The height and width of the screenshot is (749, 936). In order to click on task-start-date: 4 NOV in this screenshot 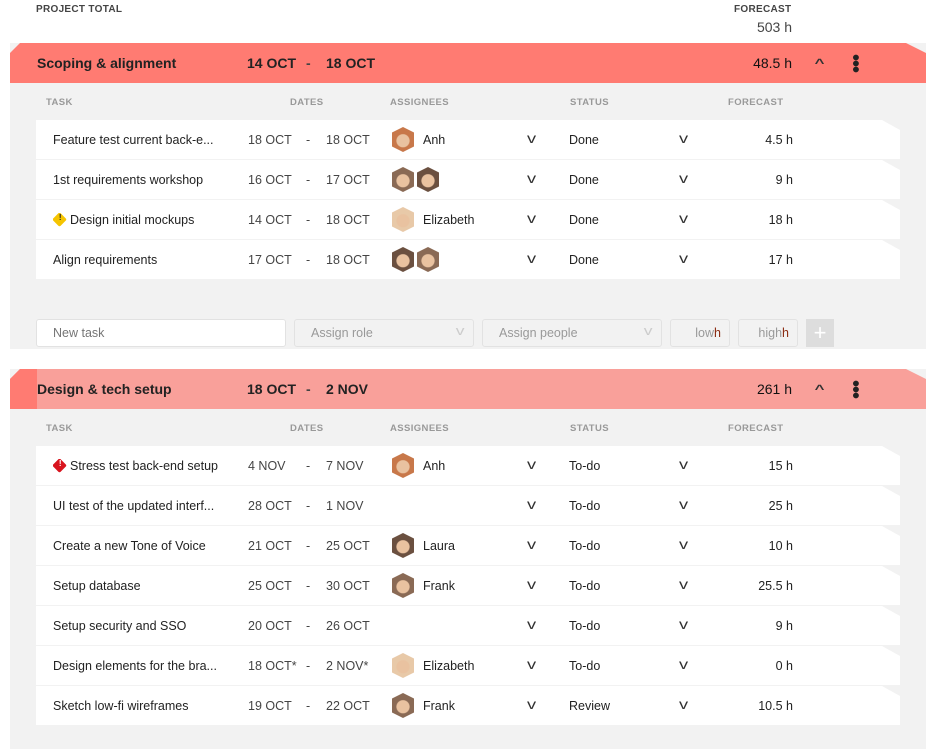, I will do `click(267, 466)`.